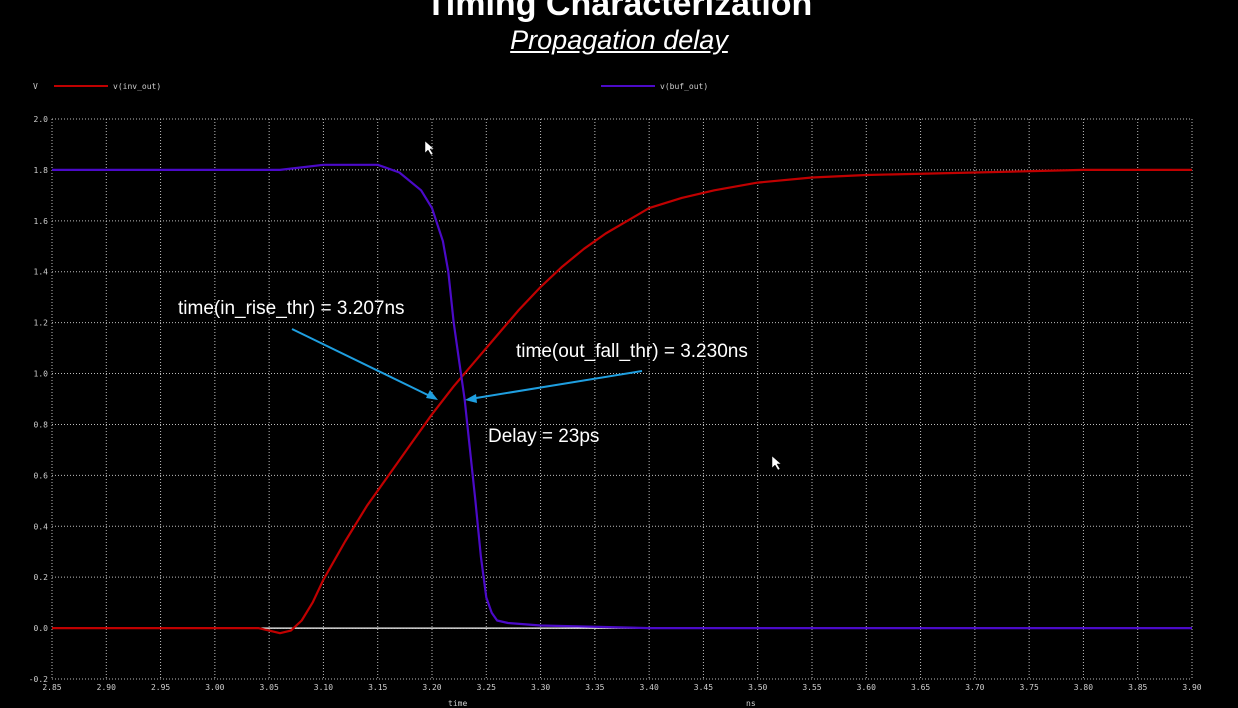 This screenshot has width=1238, height=708. Describe the element at coordinates (41, 374) in the screenshot. I see `y-tick-label: 1.0` at that location.